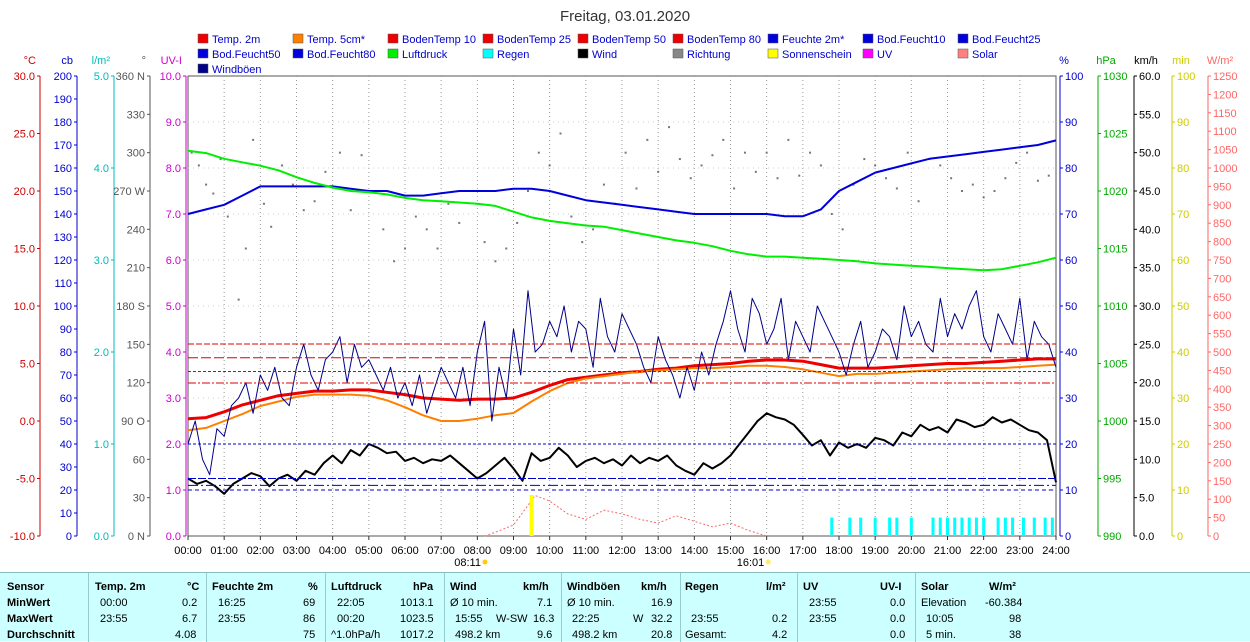  I want to click on wind-axis-tick-label: 30.0, so click(1149, 307).